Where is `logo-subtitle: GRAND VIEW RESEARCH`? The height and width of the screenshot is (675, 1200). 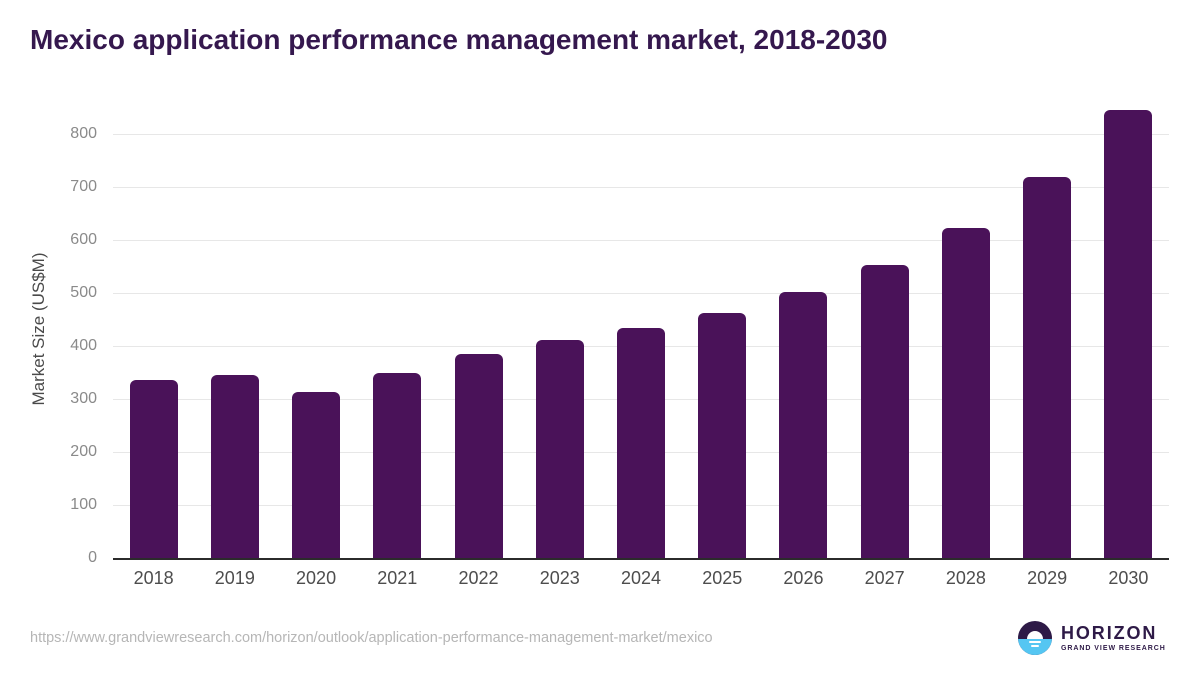 logo-subtitle: GRAND VIEW RESEARCH is located at coordinates (1113, 648).